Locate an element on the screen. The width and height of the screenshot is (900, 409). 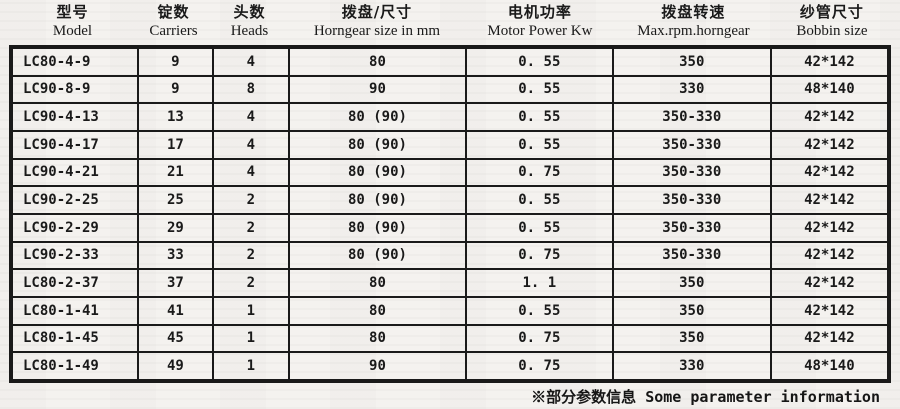
table-row: LC90-2-29 29 2 80 (90) 0. 55 350-330 42*142 is located at coordinates (450, 227).